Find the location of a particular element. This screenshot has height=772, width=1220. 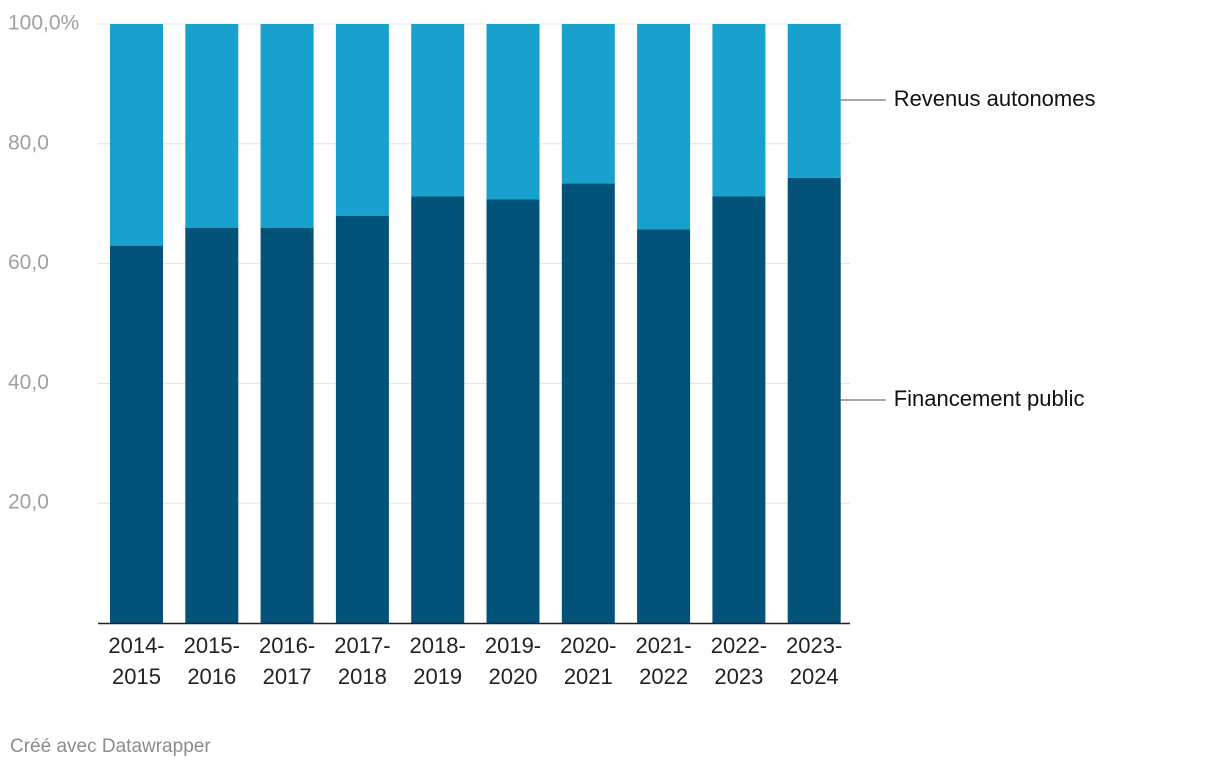

credit-text: Créé avec Datawrapper is located at coordinates (110, 746).